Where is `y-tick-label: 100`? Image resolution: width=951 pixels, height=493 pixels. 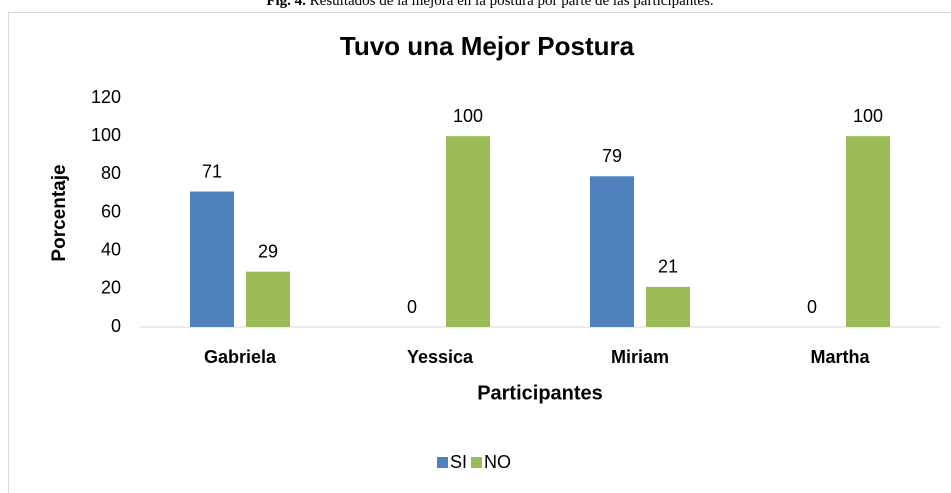
y-tick-label: 100 is located at coordinates (106, 135).